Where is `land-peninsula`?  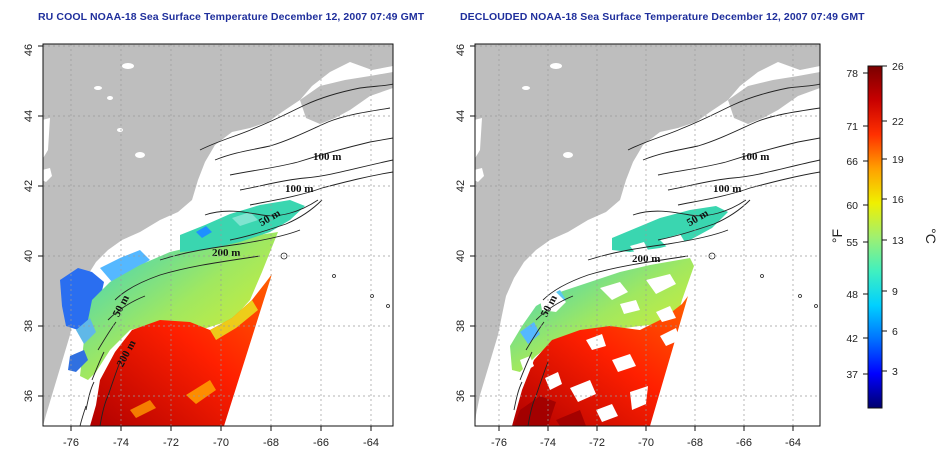
land-peninsula is located at coordinates (346, 98).